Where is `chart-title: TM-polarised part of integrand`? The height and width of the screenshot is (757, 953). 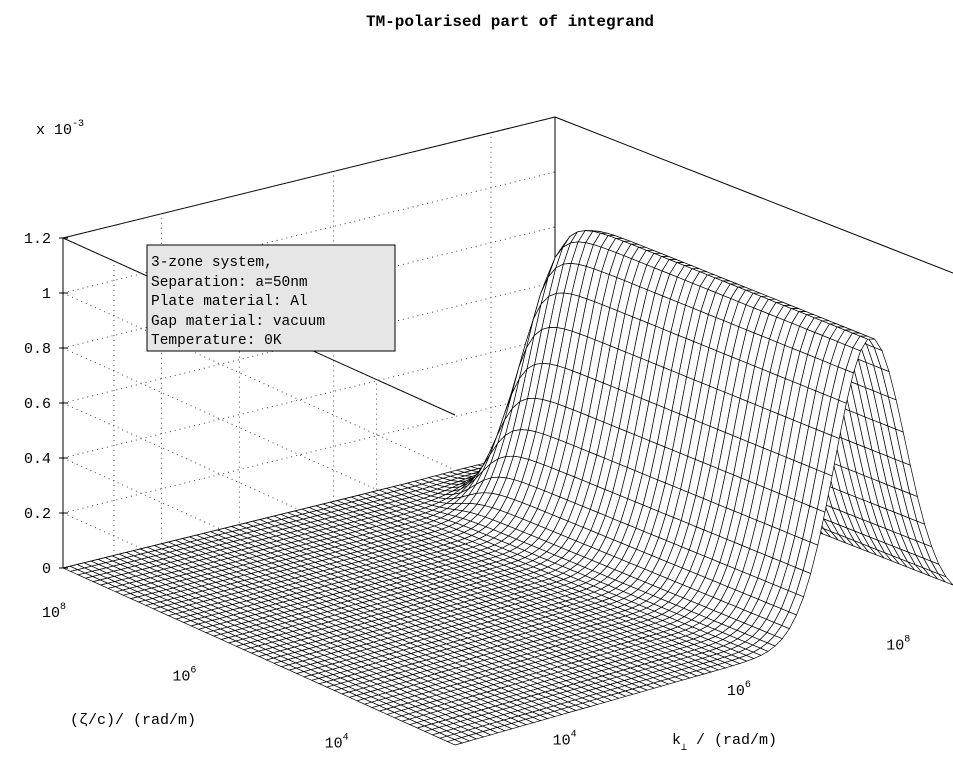
chart-title: TM-polarised part of integrand is located at coordinates (510, 22).